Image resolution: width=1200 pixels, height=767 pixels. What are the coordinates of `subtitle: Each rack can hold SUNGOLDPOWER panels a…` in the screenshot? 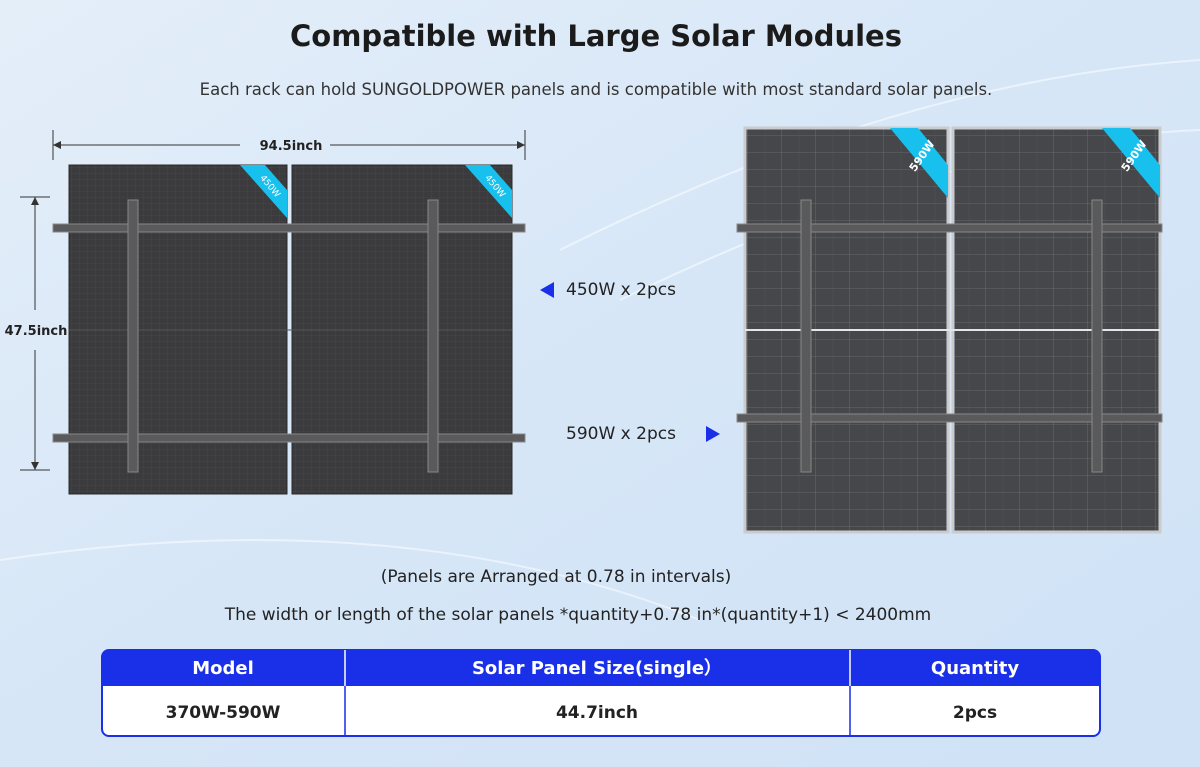 It's located at (596, 89).